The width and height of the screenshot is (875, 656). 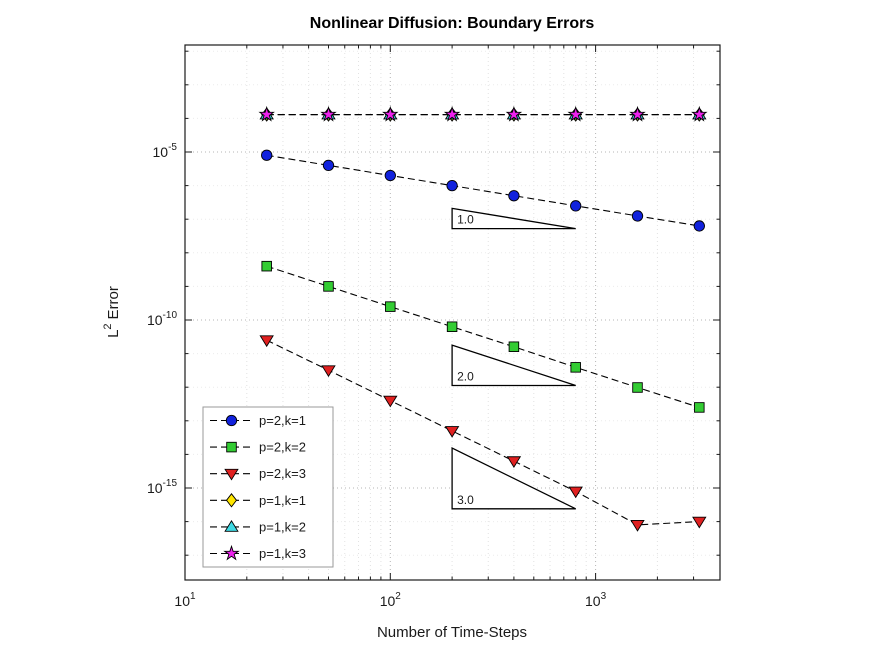 I want to click on tick-exponent: -5, so click(x=172, y=147).